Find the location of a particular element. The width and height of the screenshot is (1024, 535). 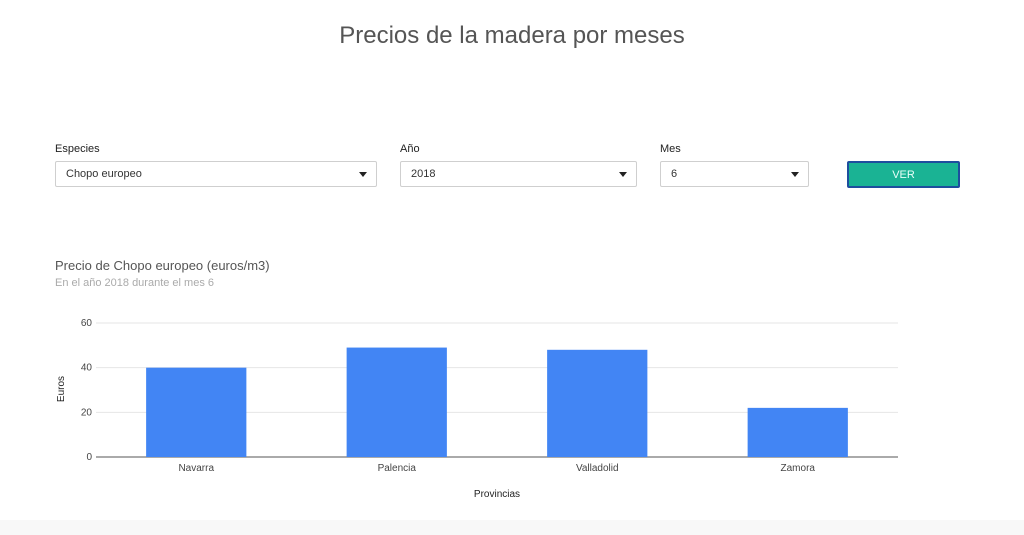

x-tick-label: Palencia is located at coordinates (397, 468).